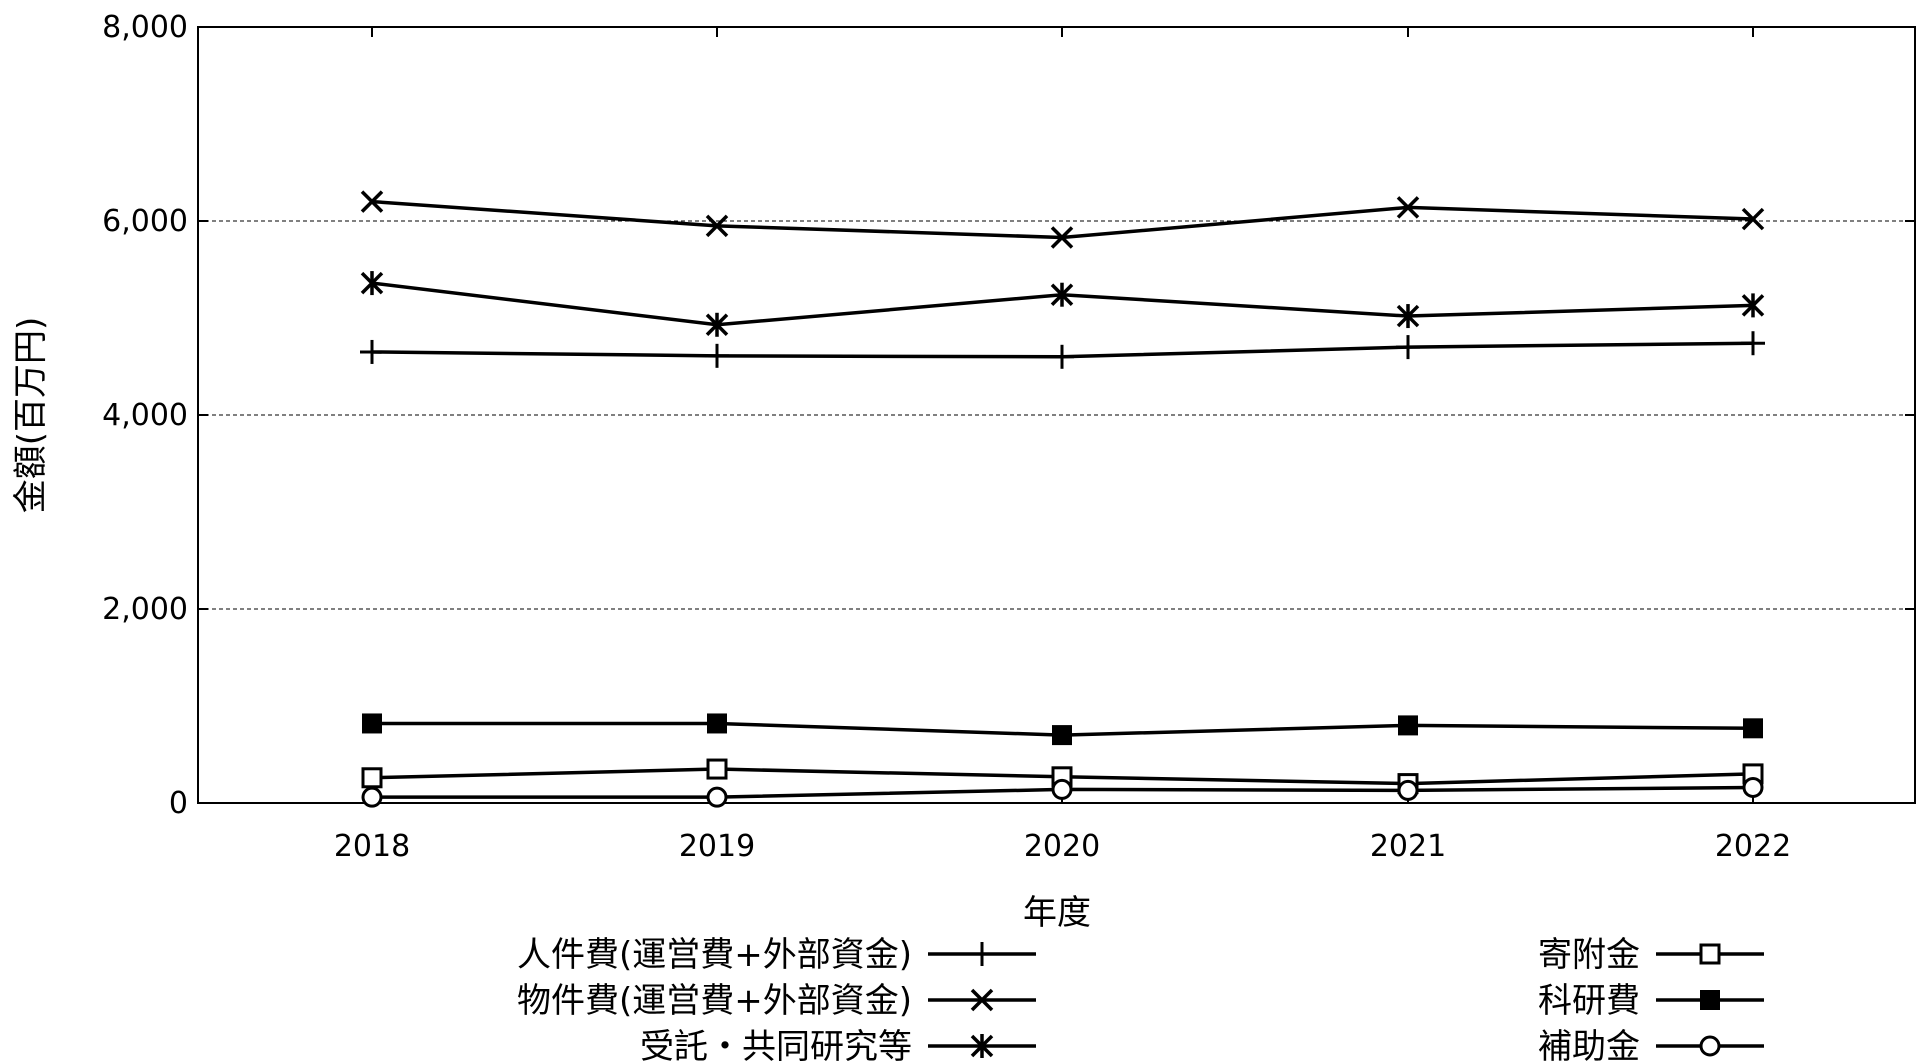 The image size is (1920, 1064). What do you see at coordinates (145, 27) in the screenshot?
I see `y-tick-label: 8,000` at bounding box center [145, 27].